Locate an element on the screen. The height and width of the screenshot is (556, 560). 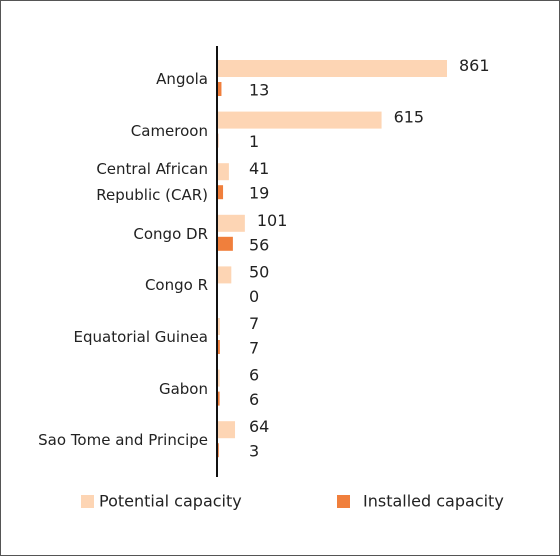
y-tick-label: Angola is located at coordinates (182, 79).